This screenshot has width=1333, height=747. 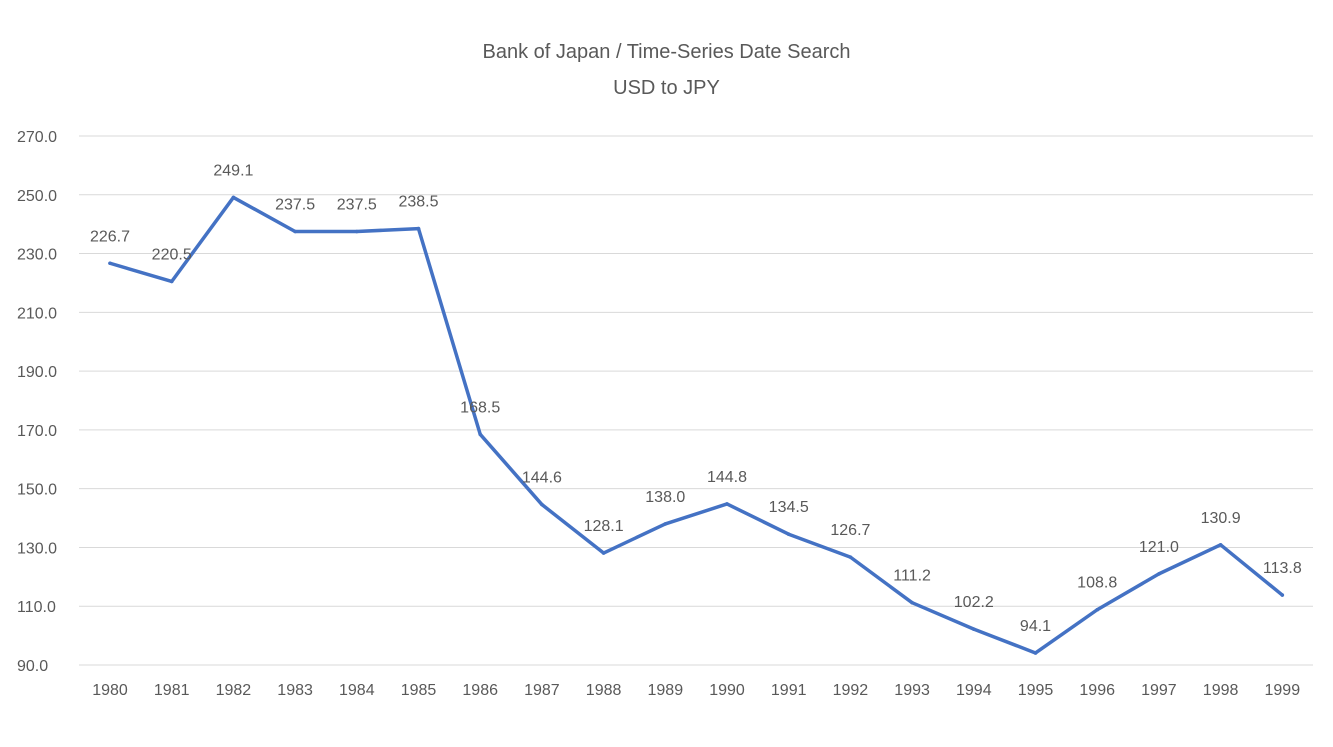 I want to click on x-tick-label: 1994, so click(x=974, y=690).